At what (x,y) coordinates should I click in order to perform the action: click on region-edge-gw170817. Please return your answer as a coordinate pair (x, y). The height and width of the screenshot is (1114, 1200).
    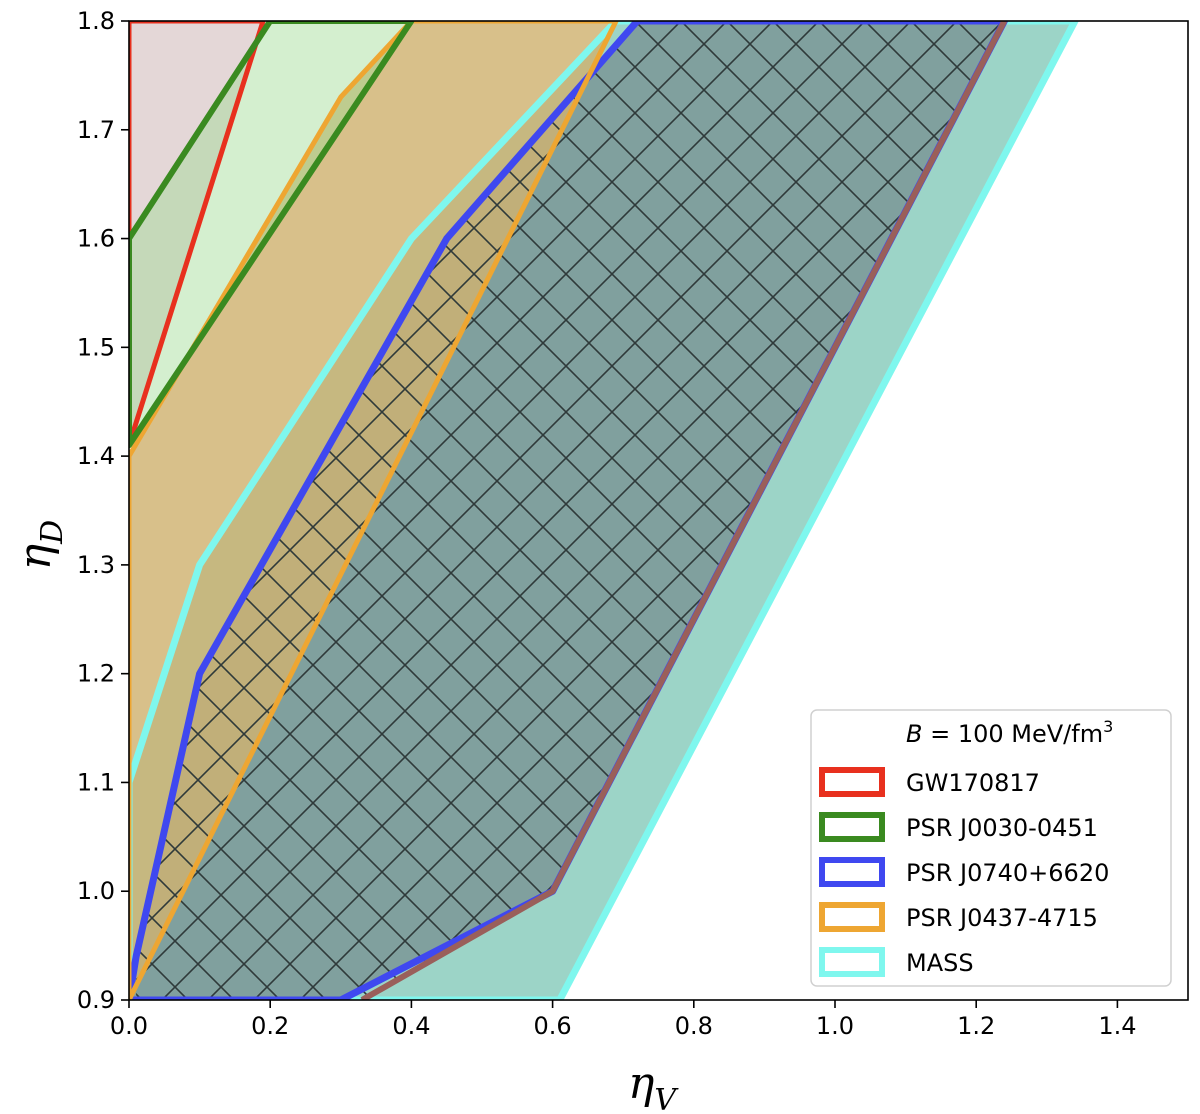
    Looking at the image, I should click on (197, 234).